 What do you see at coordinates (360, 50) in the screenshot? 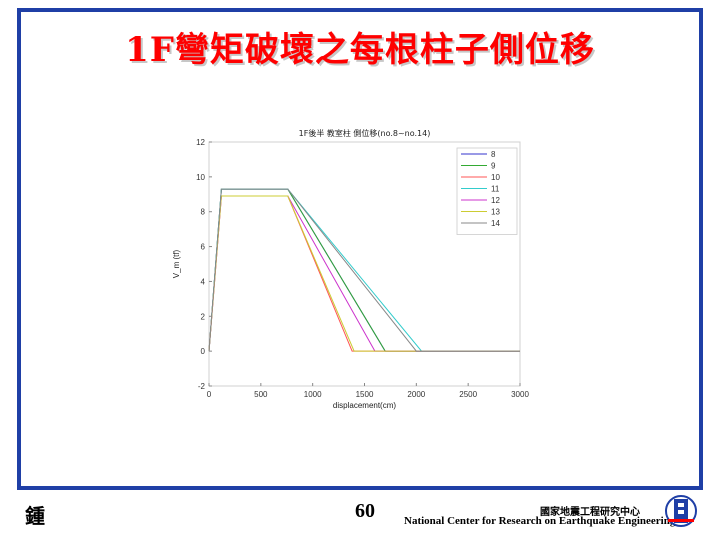
I see `slide-title: 1F彎矩破壞之每根柱子側位移` at bounding box center [360, 50].